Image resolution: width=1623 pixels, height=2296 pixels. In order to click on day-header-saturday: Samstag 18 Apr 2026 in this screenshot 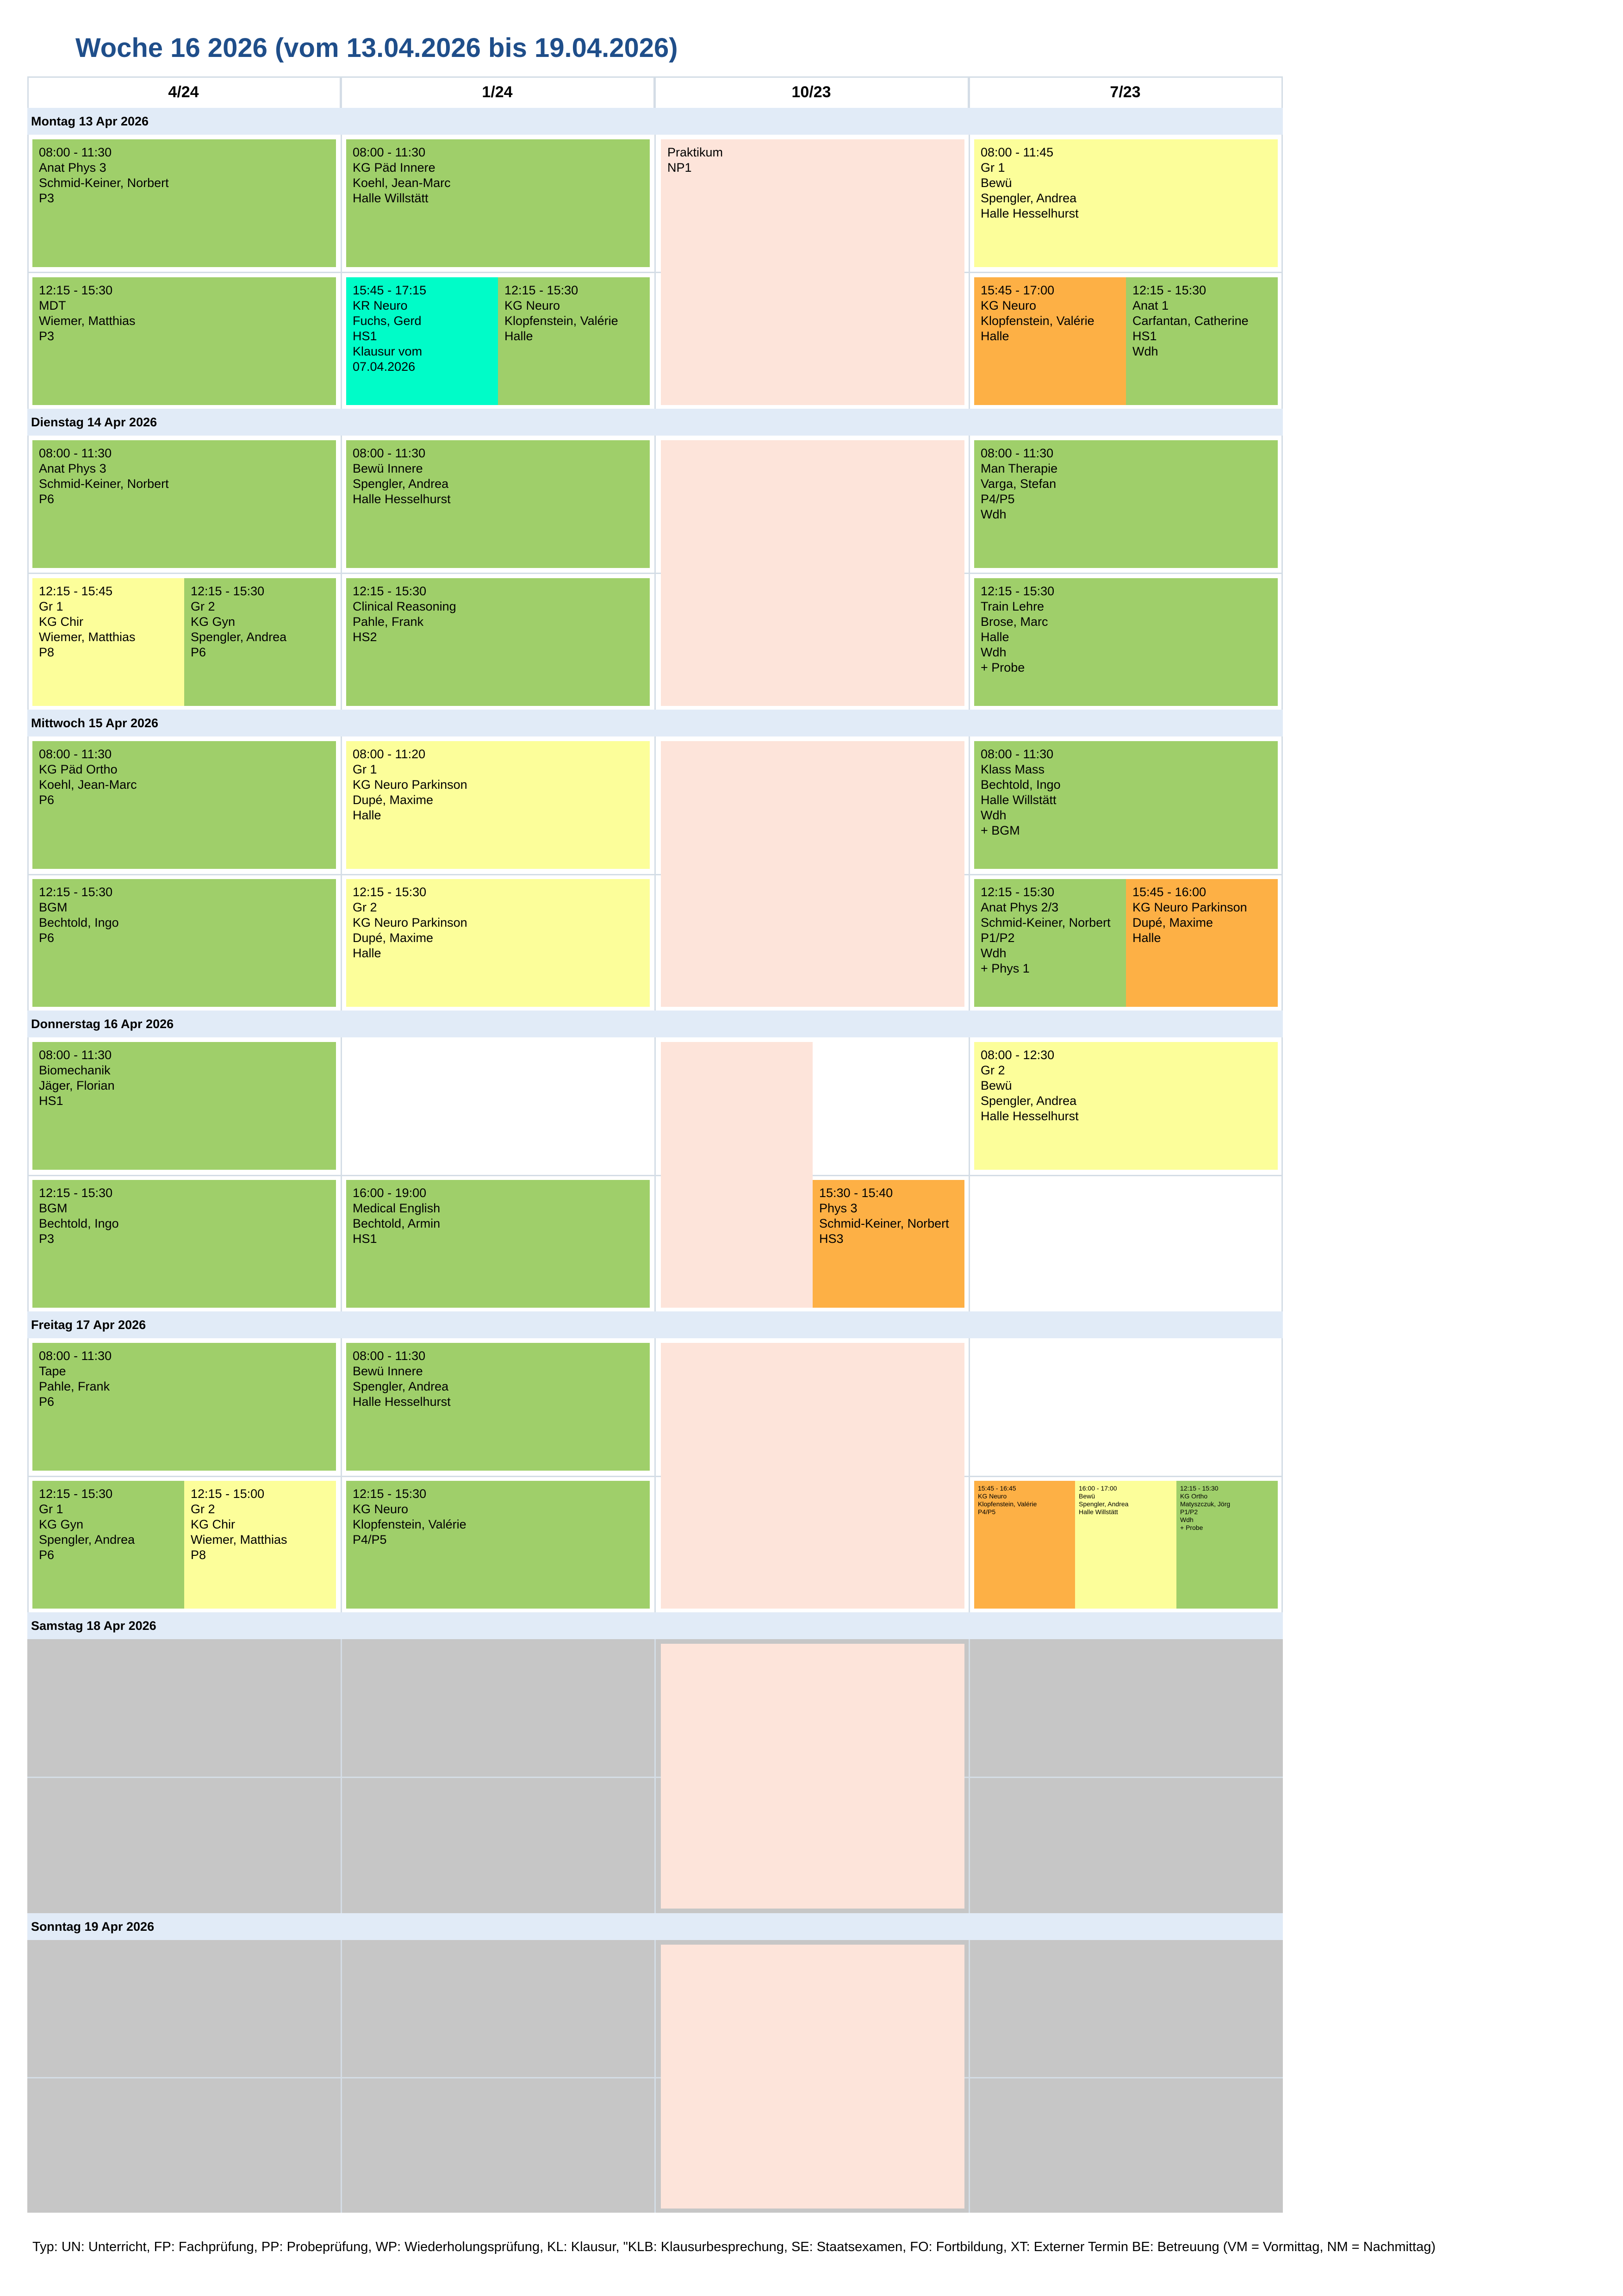, I will do `click(655, 1625)`.